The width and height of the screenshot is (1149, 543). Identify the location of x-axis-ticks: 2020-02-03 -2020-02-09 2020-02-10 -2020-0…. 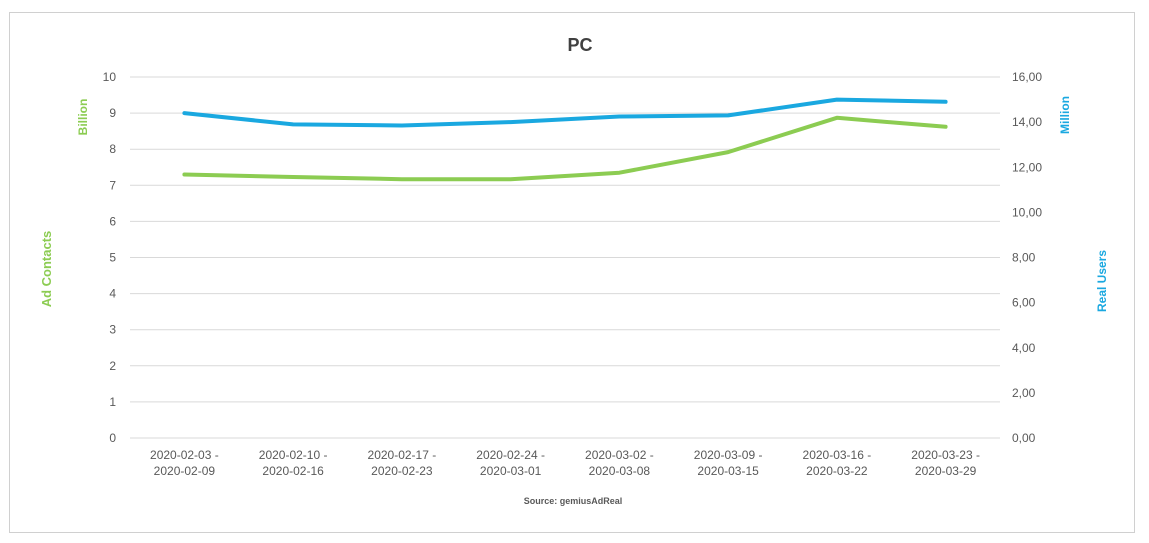
(565, 463).